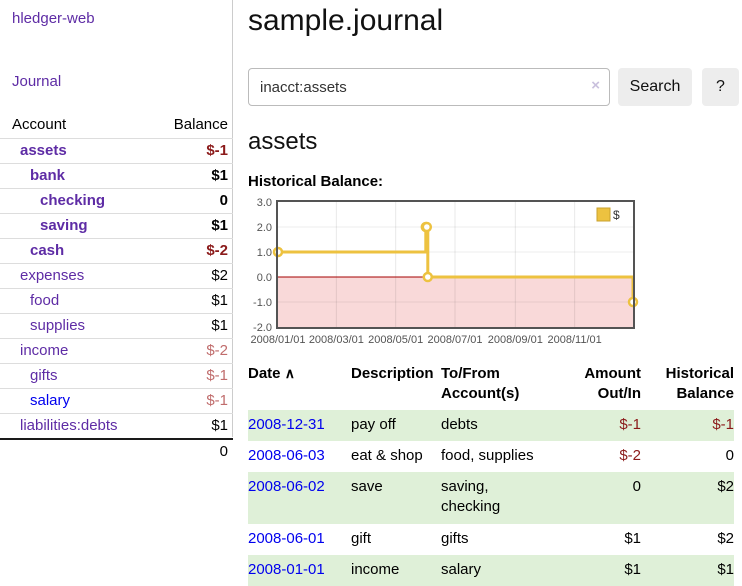 The image size is (742, 586). What do you see at coordinates (387, 455) in the screenshot?
I see `transaction-description: eat & shop` at bounding box center [387, 455].